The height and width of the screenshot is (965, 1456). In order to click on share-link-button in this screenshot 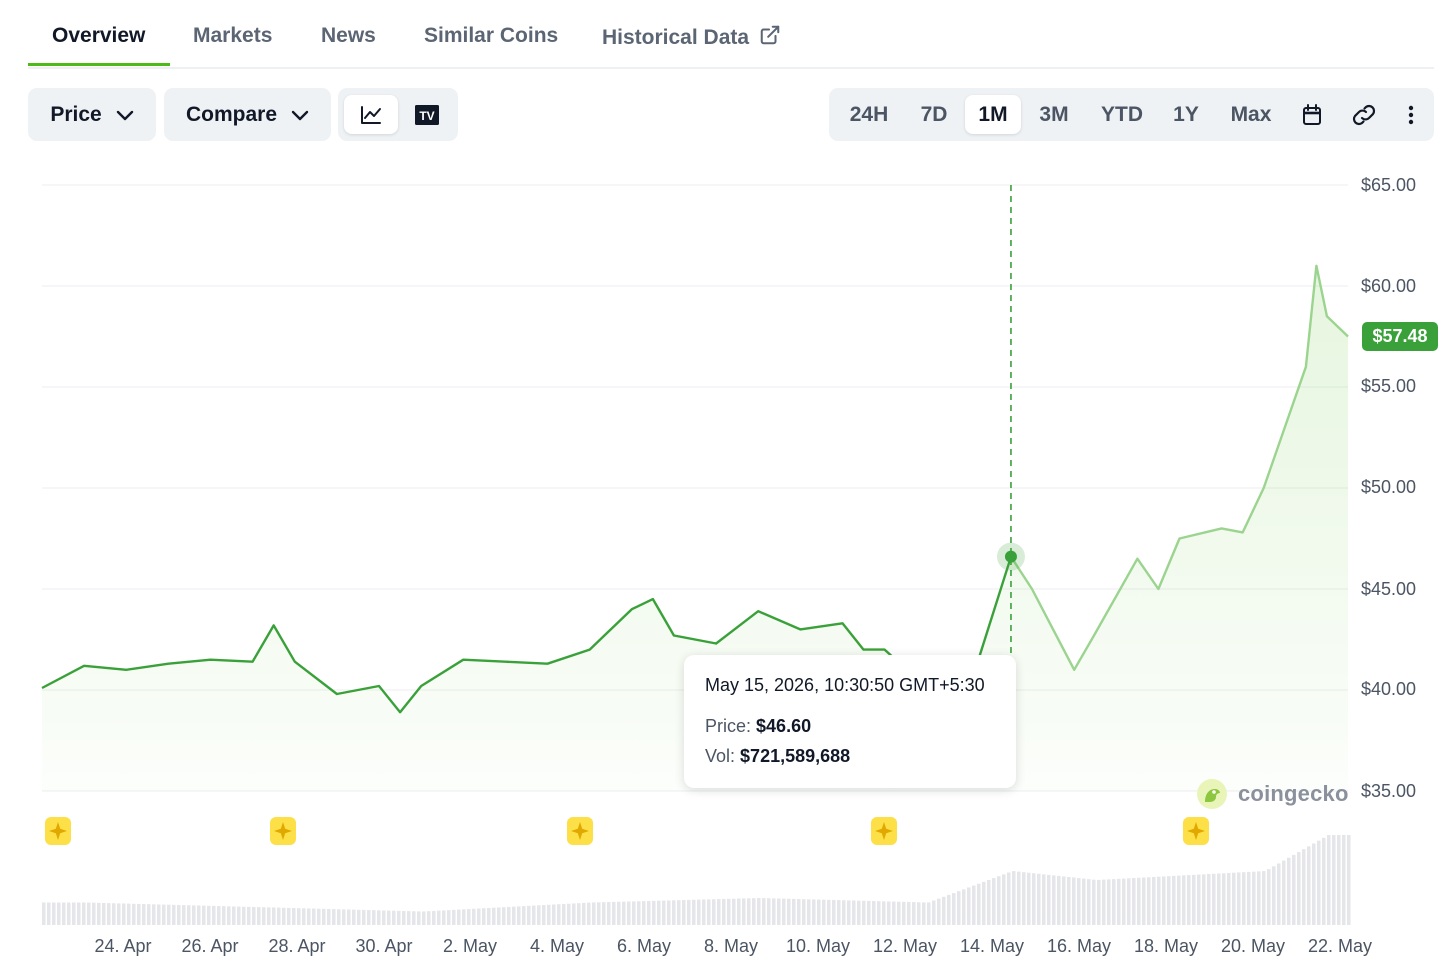, I will do `click(1364, 114)`.